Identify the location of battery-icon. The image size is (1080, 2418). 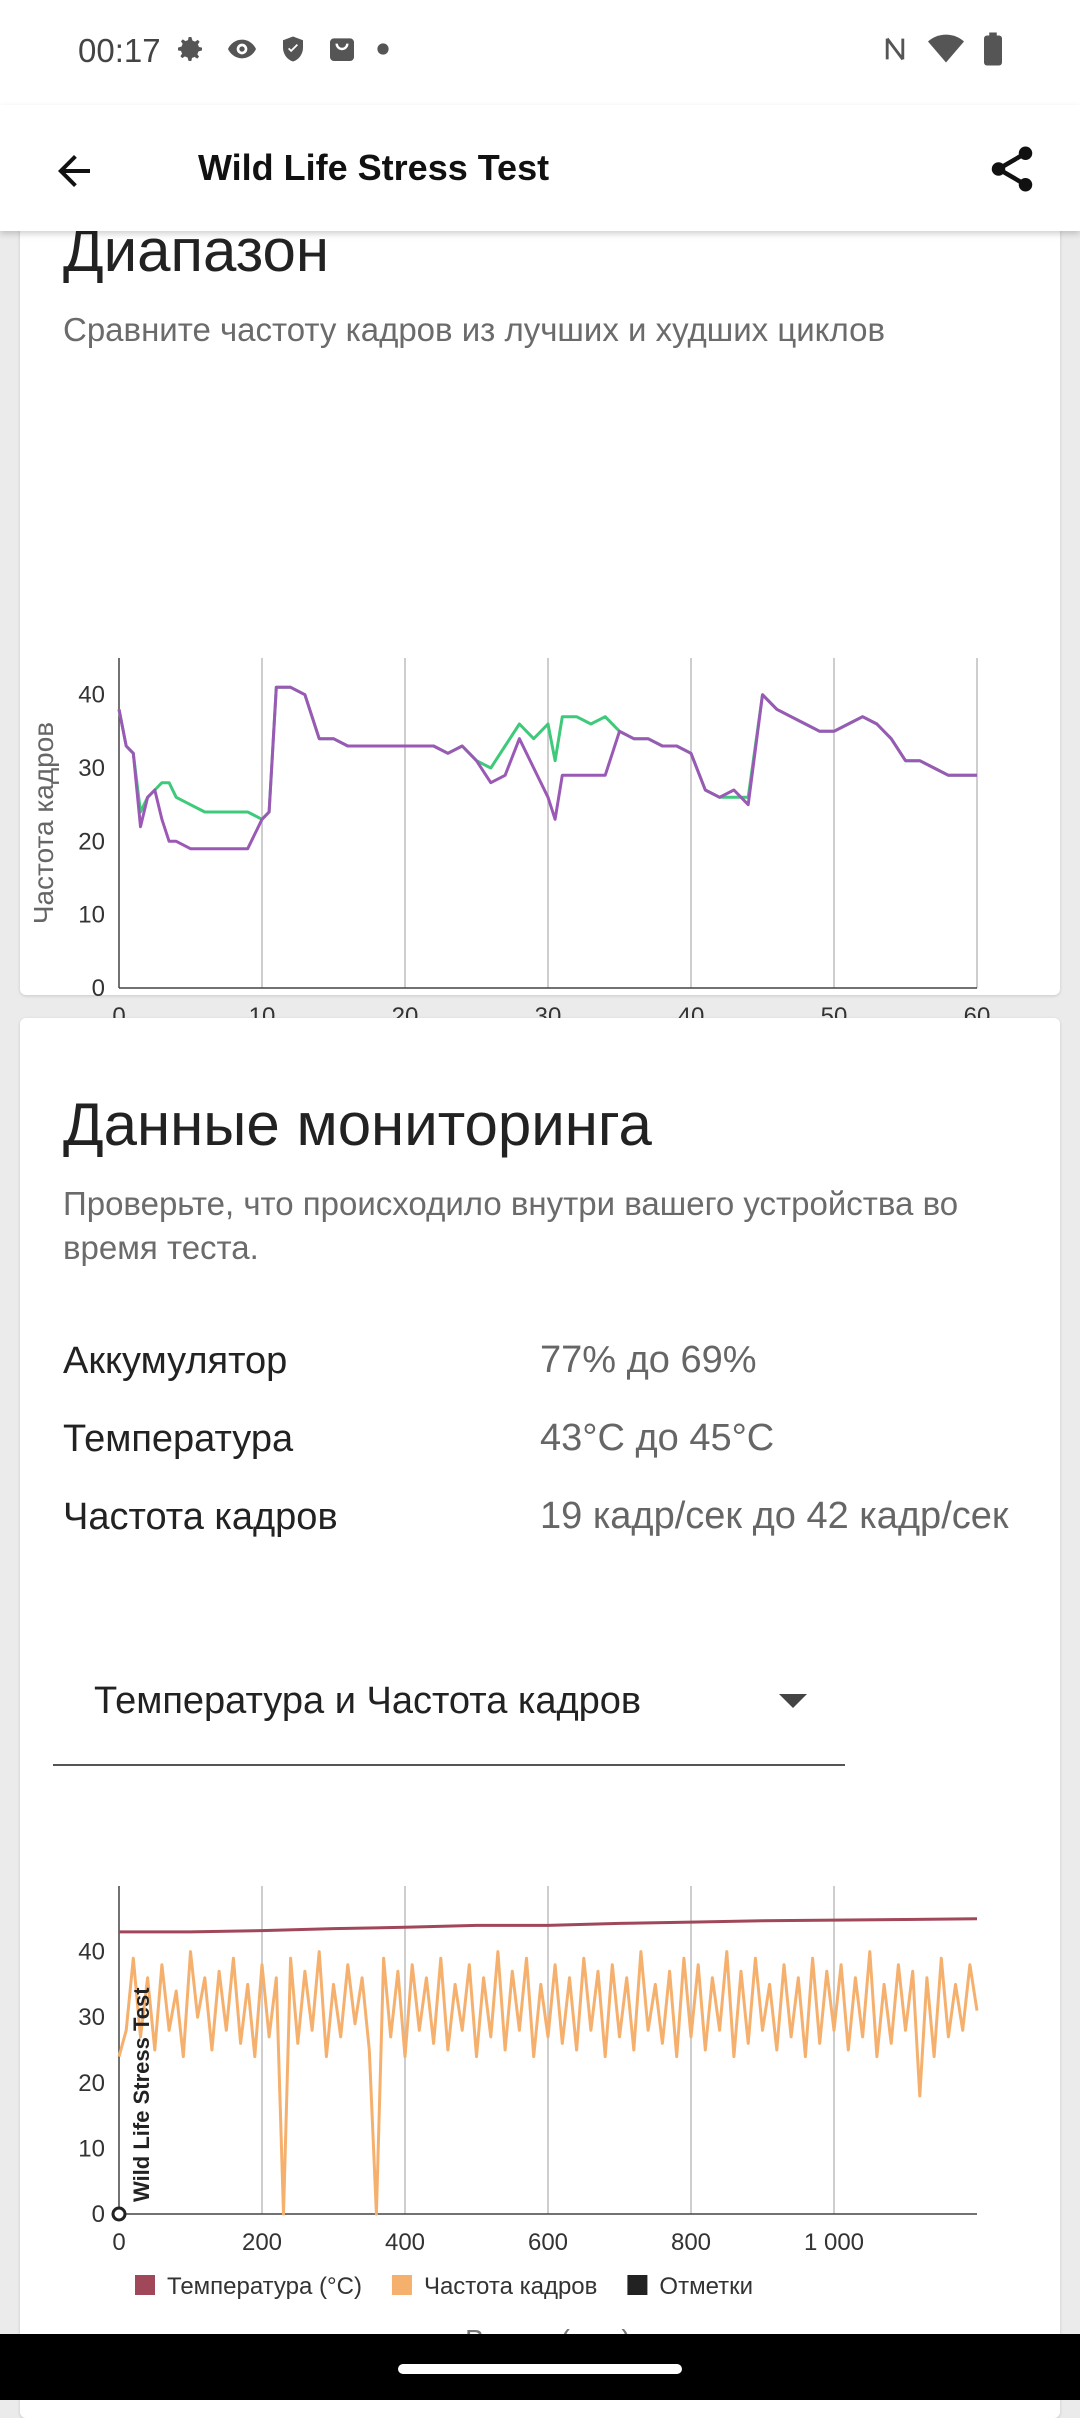
(993, 49).